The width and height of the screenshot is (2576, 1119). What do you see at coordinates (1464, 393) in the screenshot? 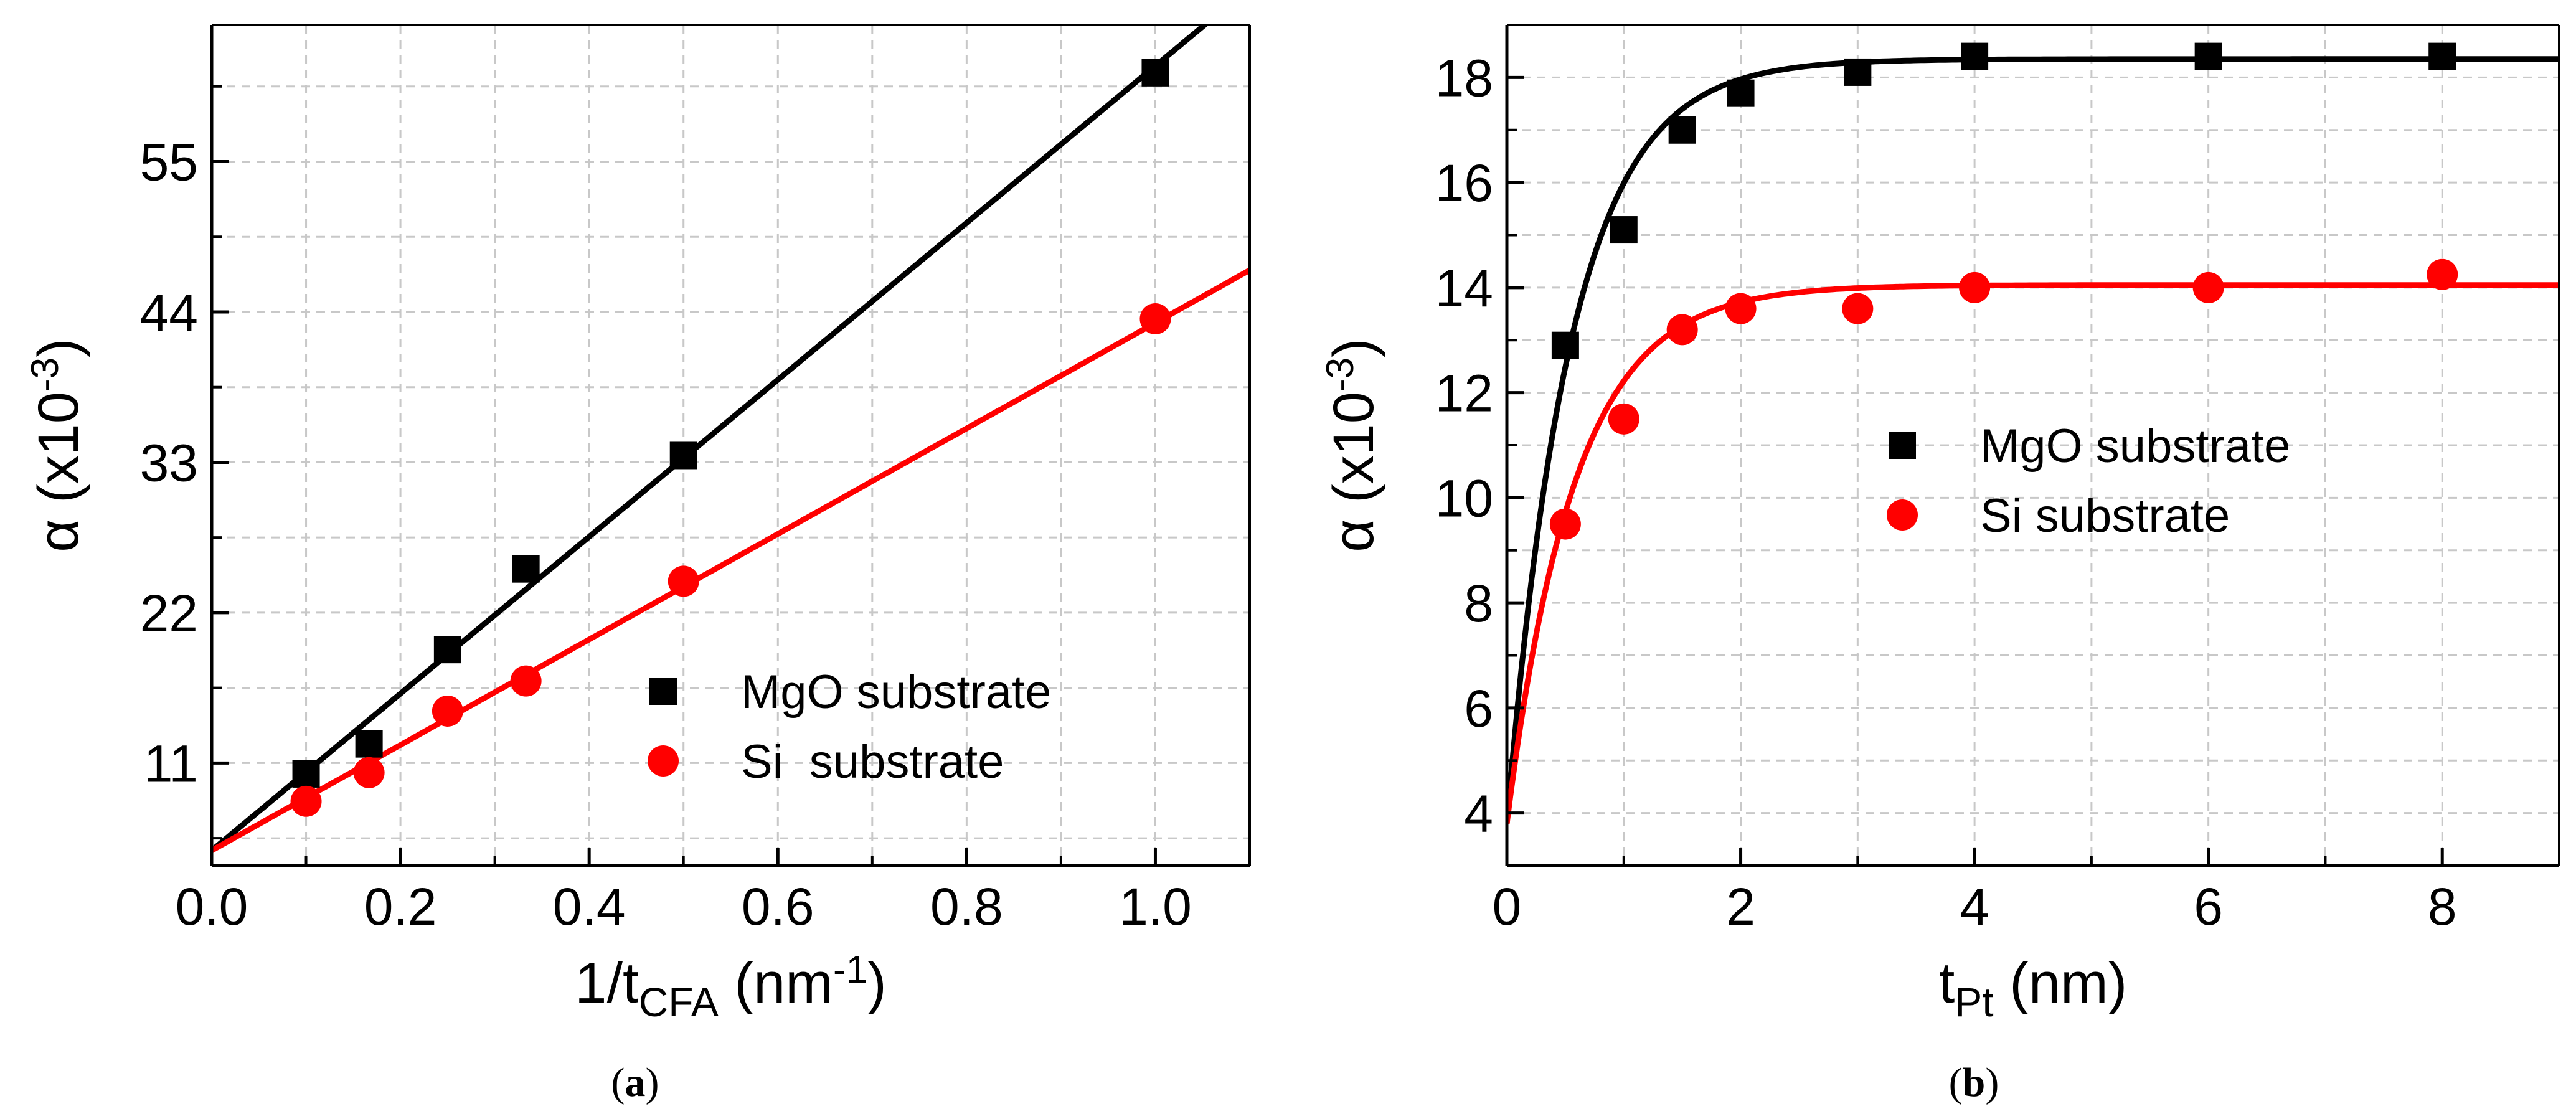
I see `y-tick-label: 12` at bounding box center [1464, 393].